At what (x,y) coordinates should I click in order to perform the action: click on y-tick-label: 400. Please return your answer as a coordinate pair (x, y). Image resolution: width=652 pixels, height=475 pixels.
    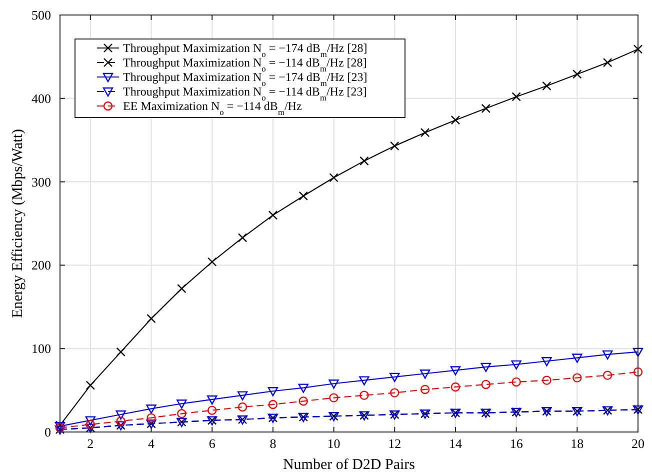
    Looking at the image, I should click on (41, 98).